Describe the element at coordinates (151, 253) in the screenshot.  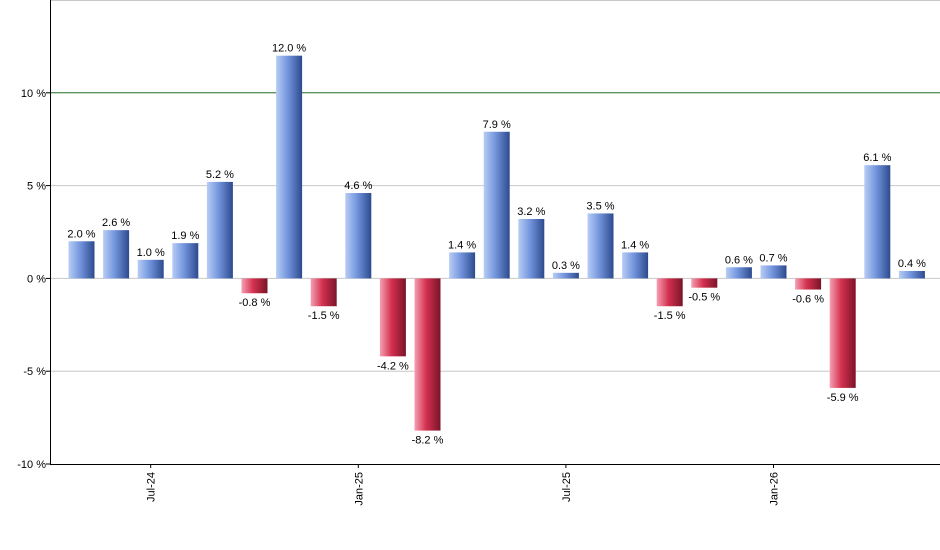
I see `bar-data-label: 1.0 %` at that location.